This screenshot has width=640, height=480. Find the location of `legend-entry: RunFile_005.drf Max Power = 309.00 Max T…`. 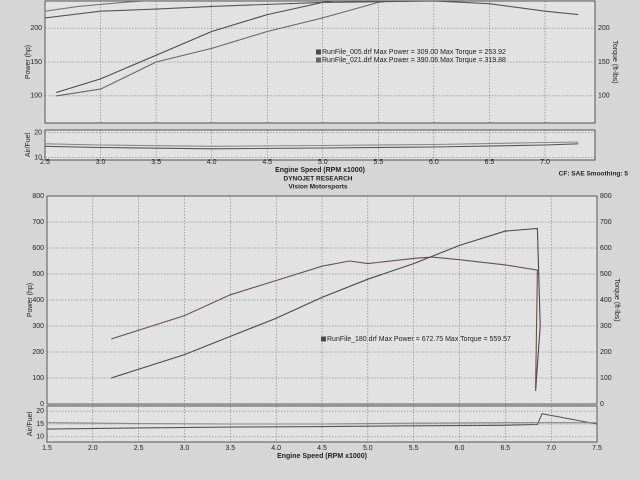

legend-entry: RunFile_005.drf Max Power = 309.00 Max T… is located at coordinates (414, 52).